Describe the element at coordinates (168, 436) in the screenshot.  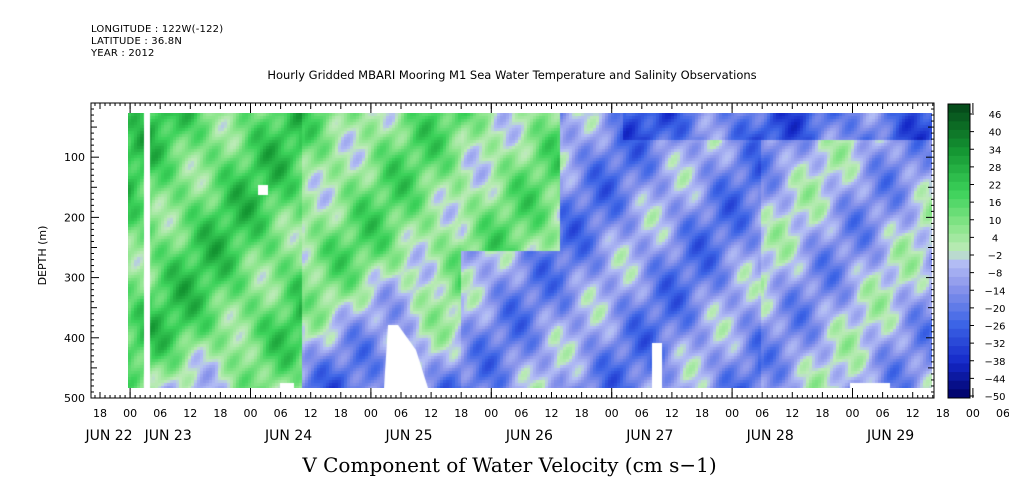
I see `x-day-label: JUN 23` at that location.